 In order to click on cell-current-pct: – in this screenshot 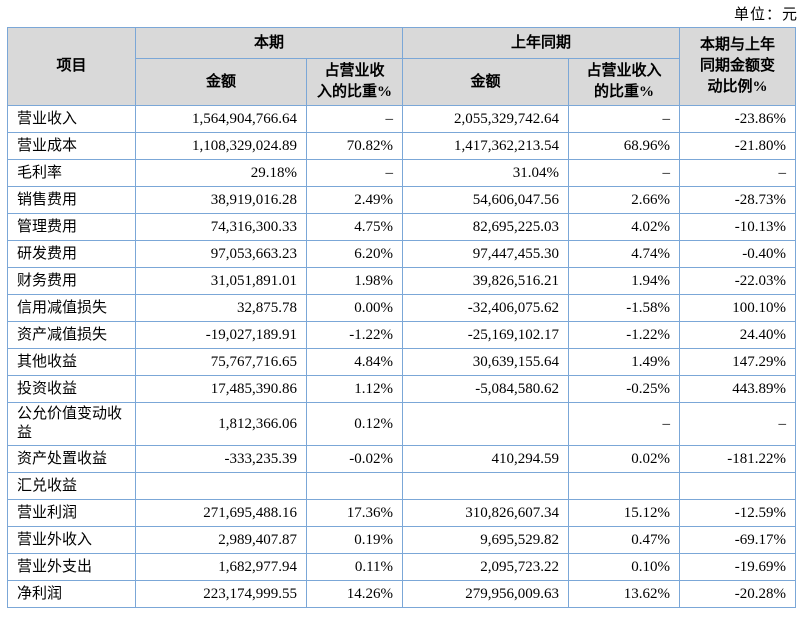, I will do `click(354, 119)`.